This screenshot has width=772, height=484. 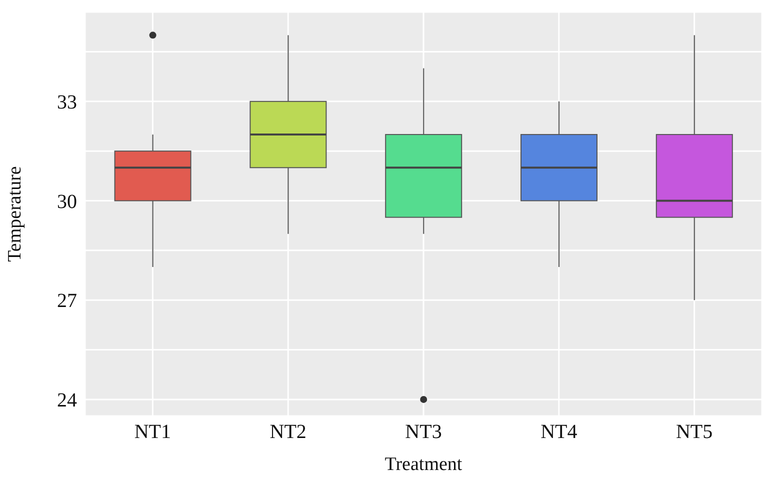 I want to click on y-tick-label: 30, so click(x=67, y=201).